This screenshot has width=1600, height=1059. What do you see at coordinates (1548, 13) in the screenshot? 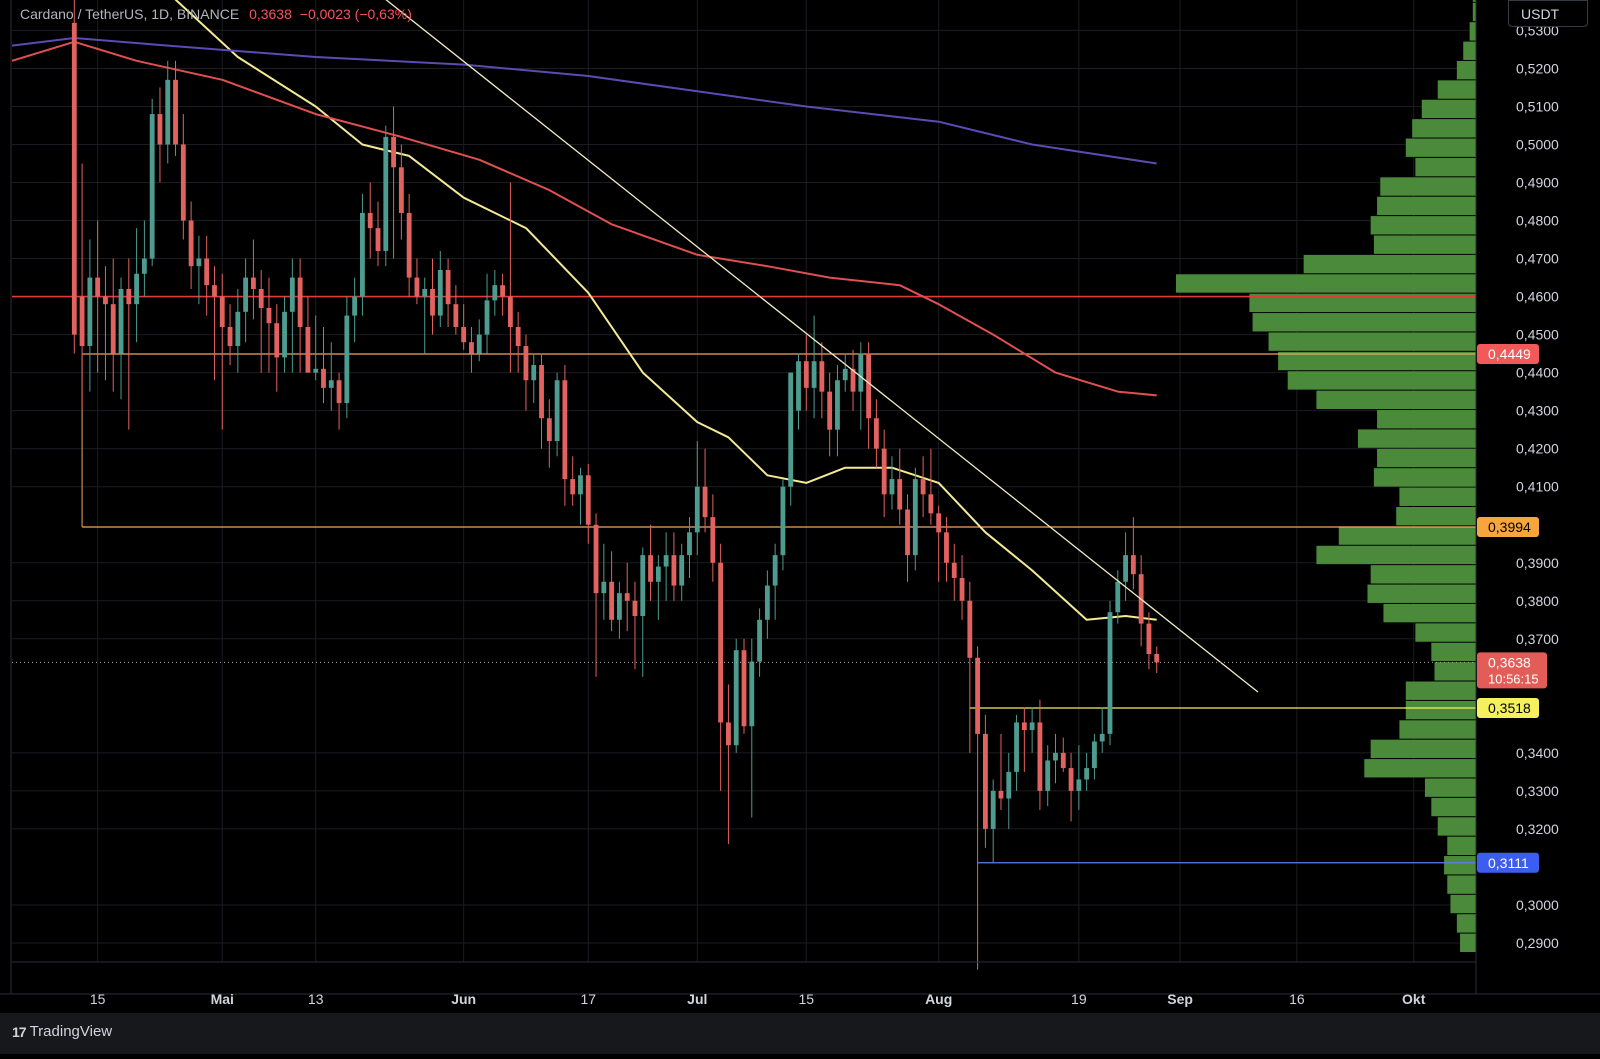
I see `currency-button: USDT` at bounding box center [1548, 13].